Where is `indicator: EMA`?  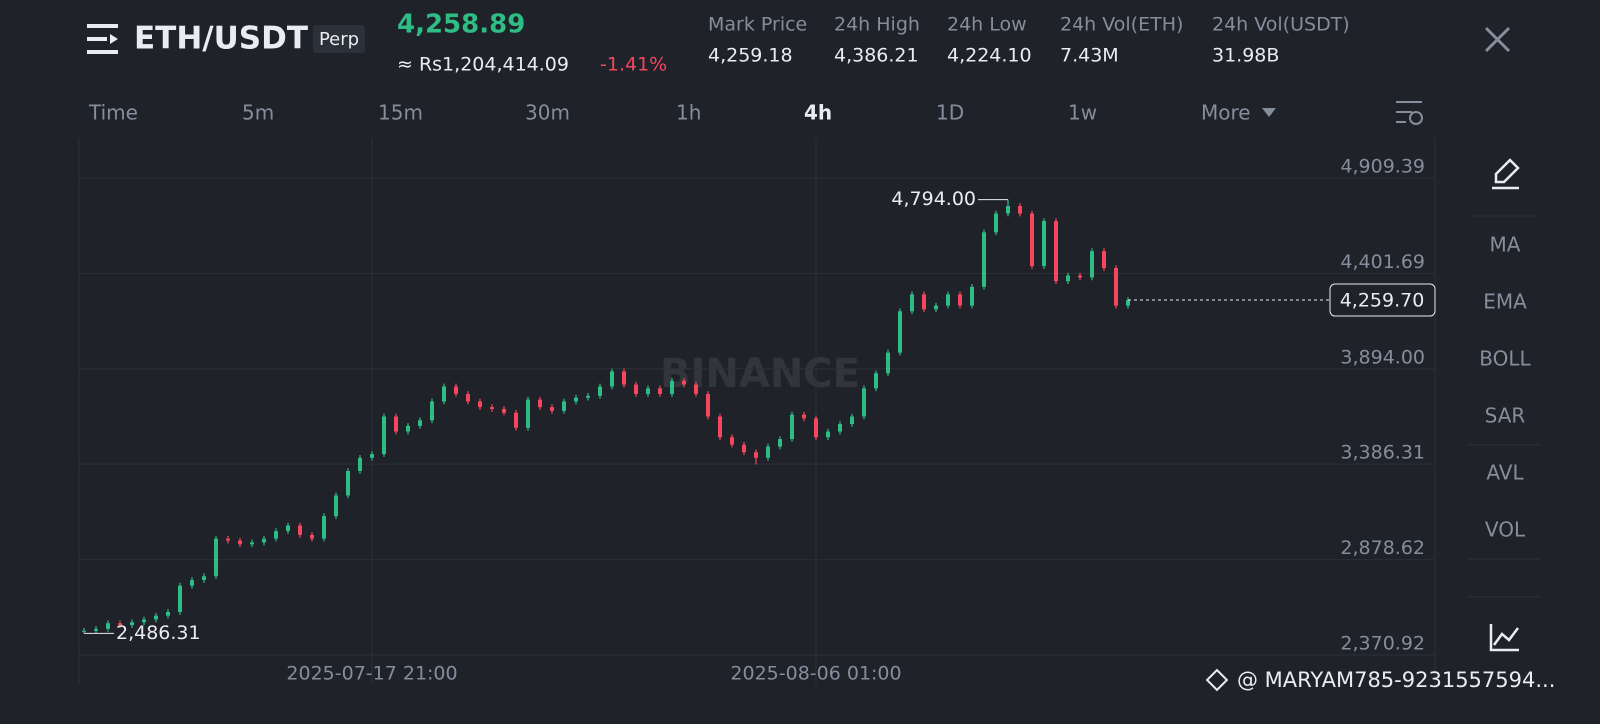
indicator: EMA is located at coordinates (1505, 302).